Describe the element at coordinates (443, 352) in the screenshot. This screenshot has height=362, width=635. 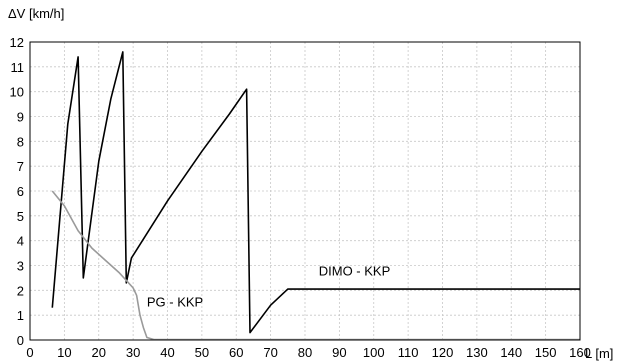
I see `x-tick-label: 120` at that location.